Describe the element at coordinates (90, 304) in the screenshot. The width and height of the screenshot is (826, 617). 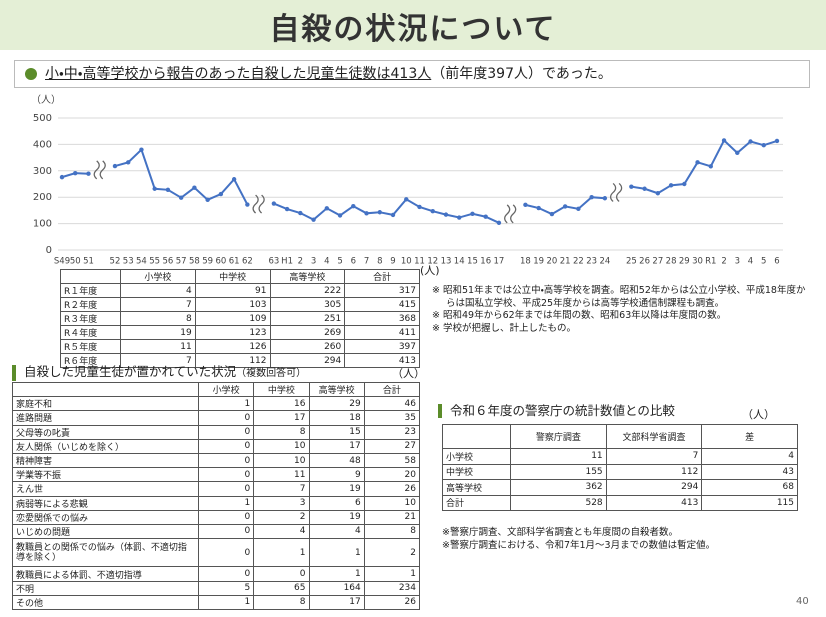
I see `row-label: R２年度` at that location.